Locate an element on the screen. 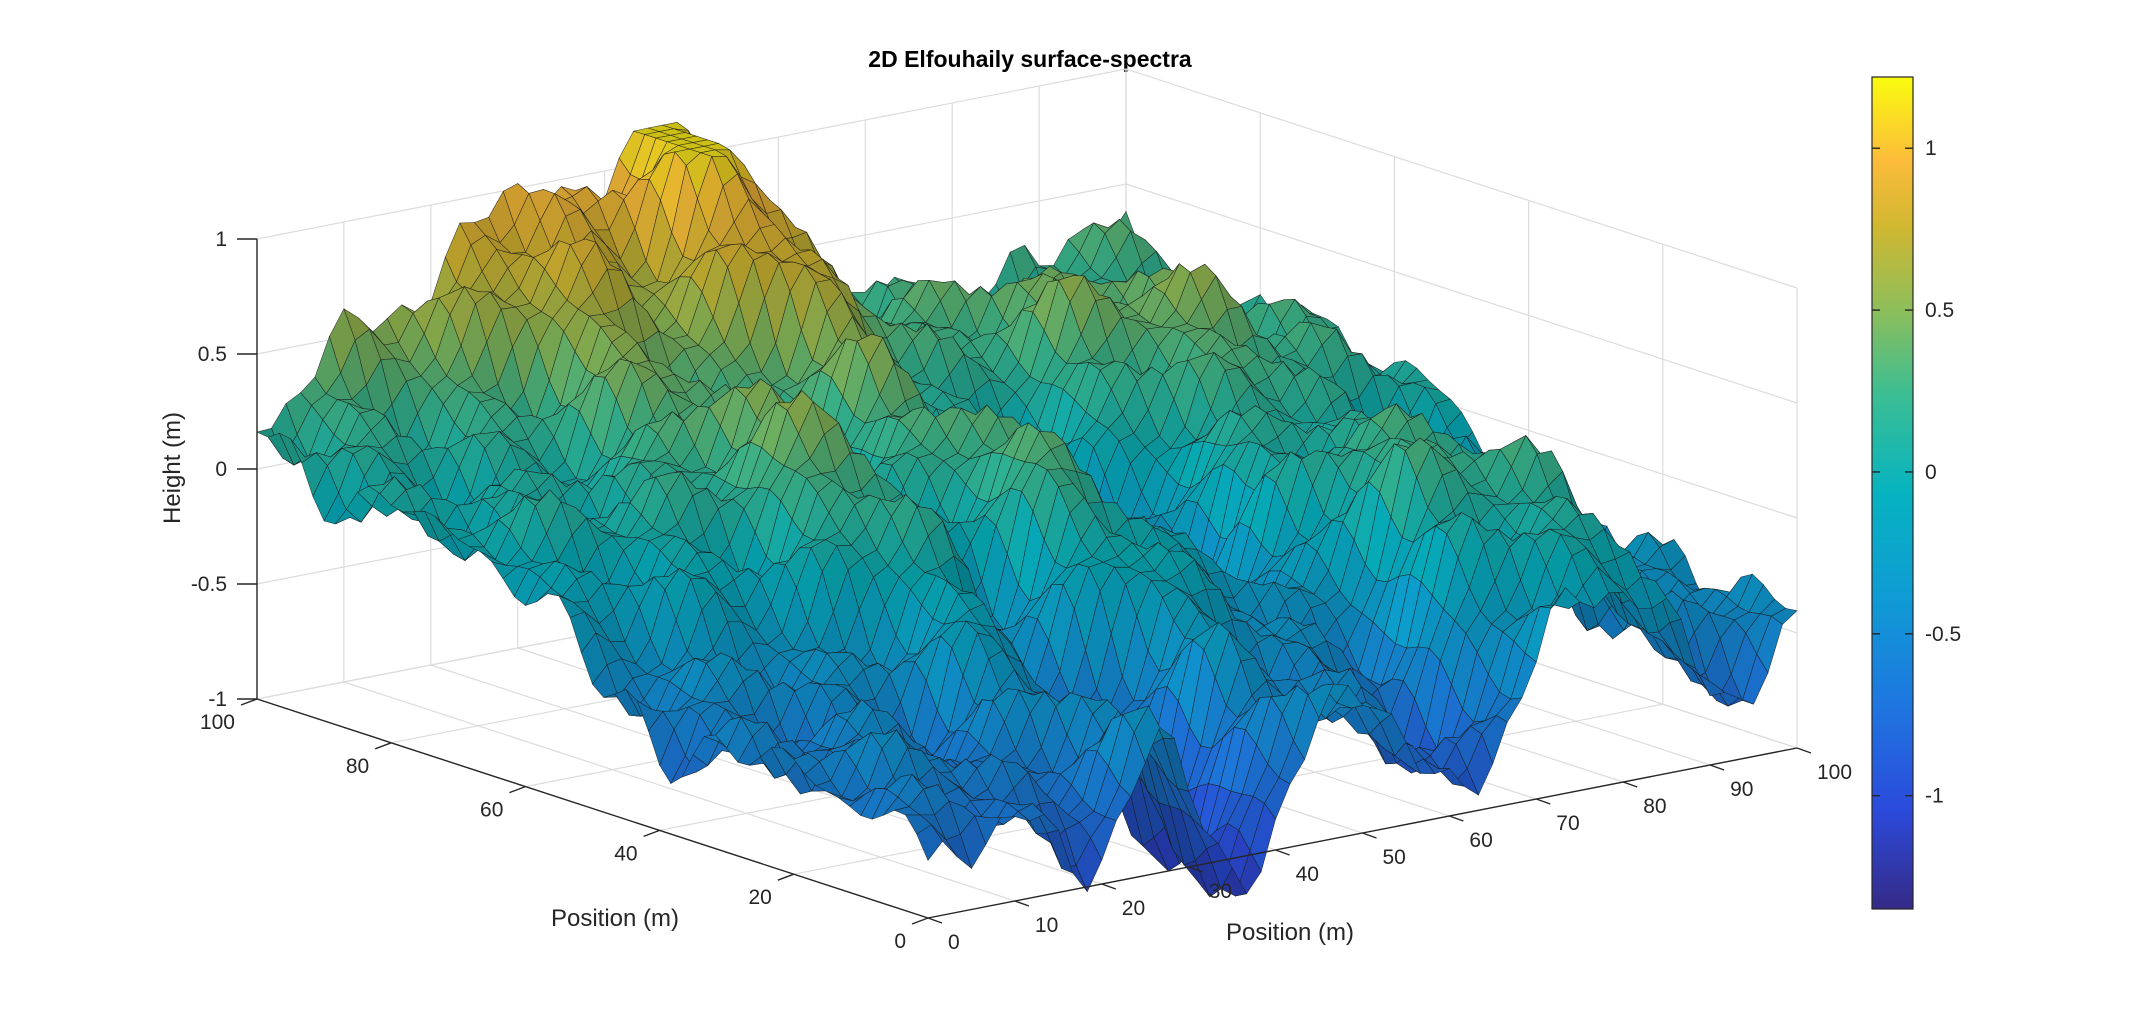 This screenshot has width=2134, height=1017. z-tick-label: 0 is located at coordinates (221, 469).